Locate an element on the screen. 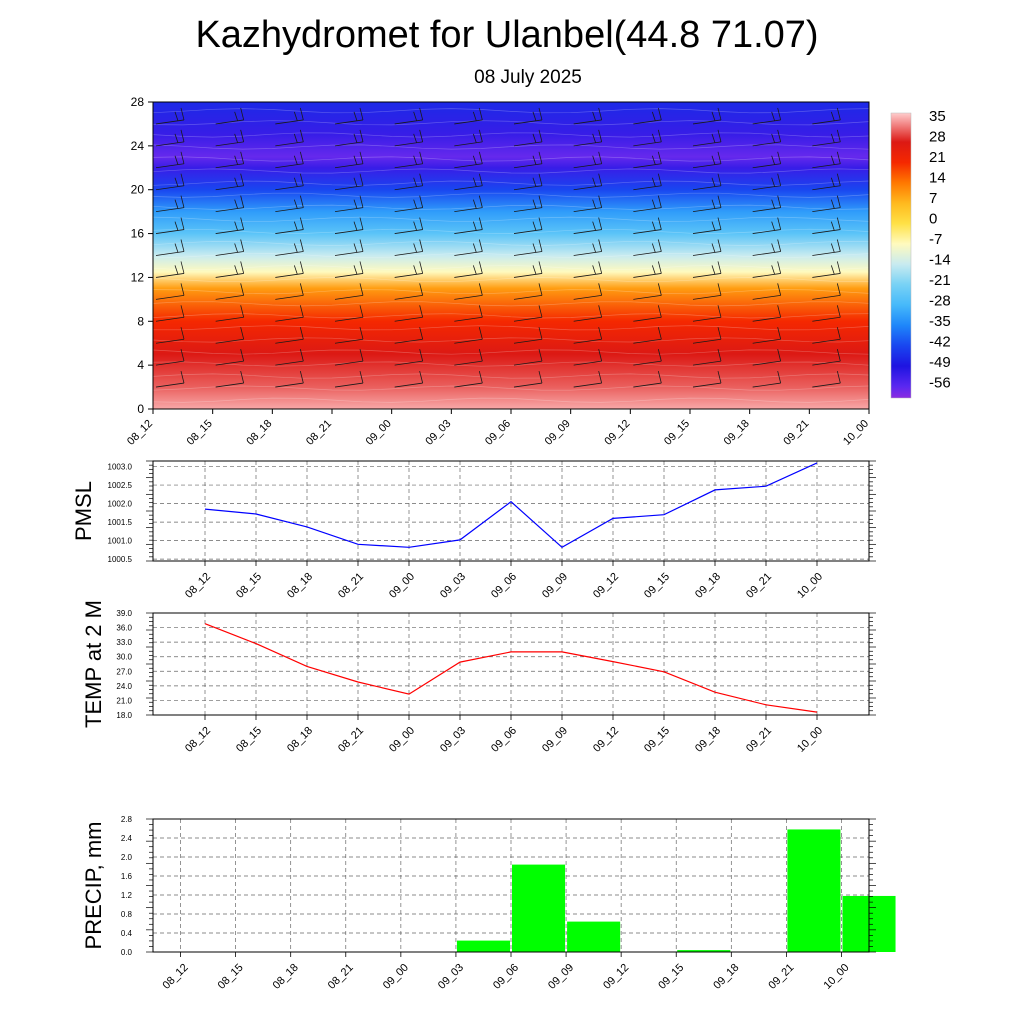 The image size is (1024, 1024). x-tick-label: 09_15 is located at coordinates (677, 433).